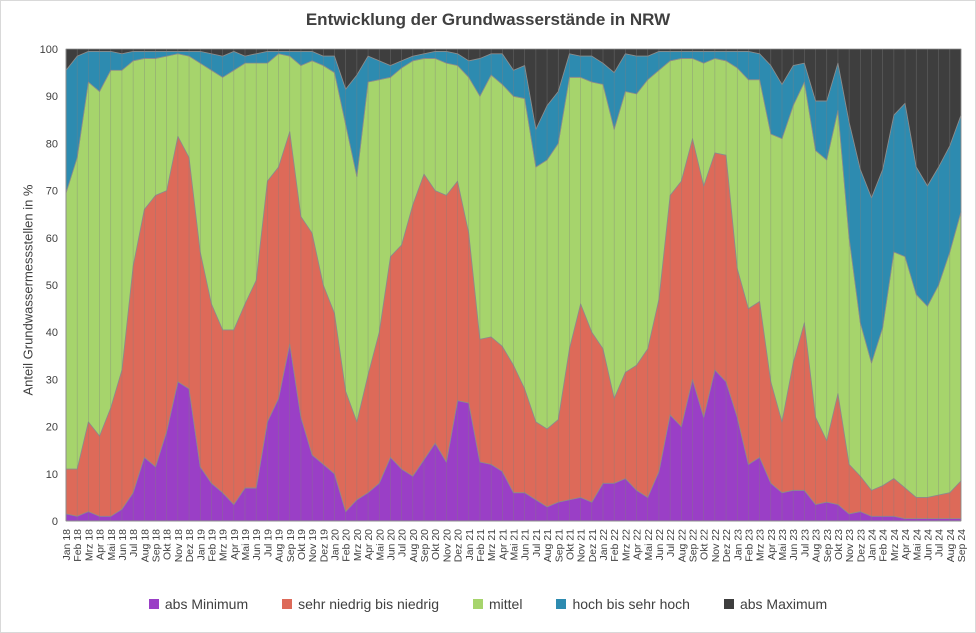 The height and width of the screenshot is (633, 976). Describe the element at coordinates (212, 545) in the screenshot. I see `x-tick-label: Feb 19` at that location.